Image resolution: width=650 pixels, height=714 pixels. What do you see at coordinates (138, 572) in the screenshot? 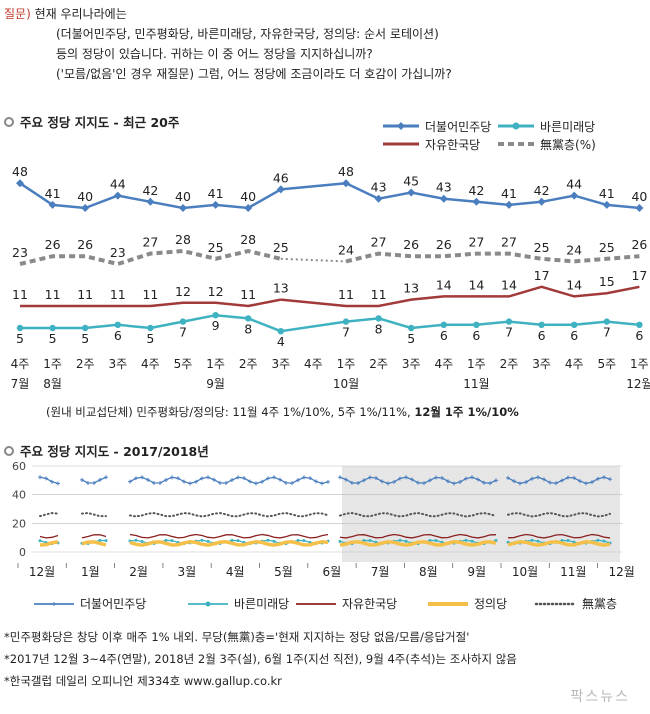
I see `x-tick-label: 2월` at bounding box center [138, 572].